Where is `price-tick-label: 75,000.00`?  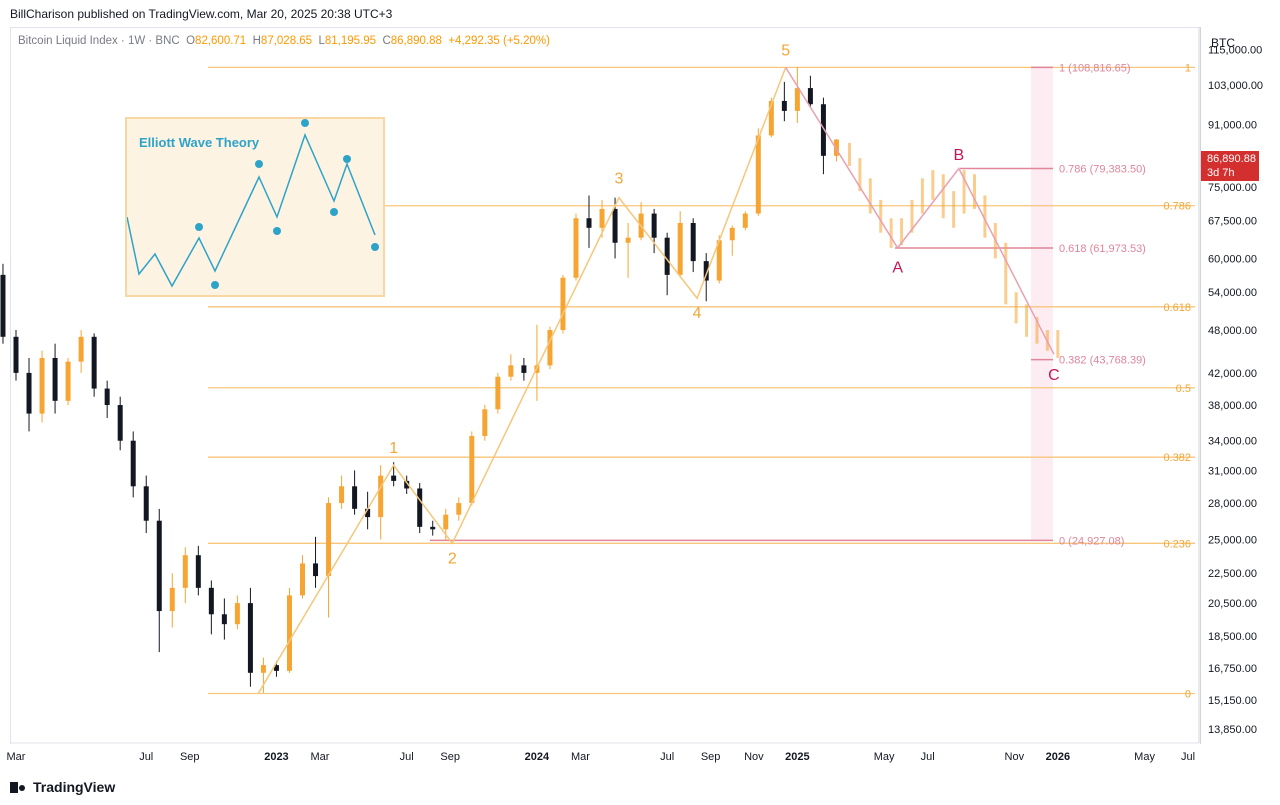 price-tick-label: 75,000.00 is located at coordinates (1232, 188).